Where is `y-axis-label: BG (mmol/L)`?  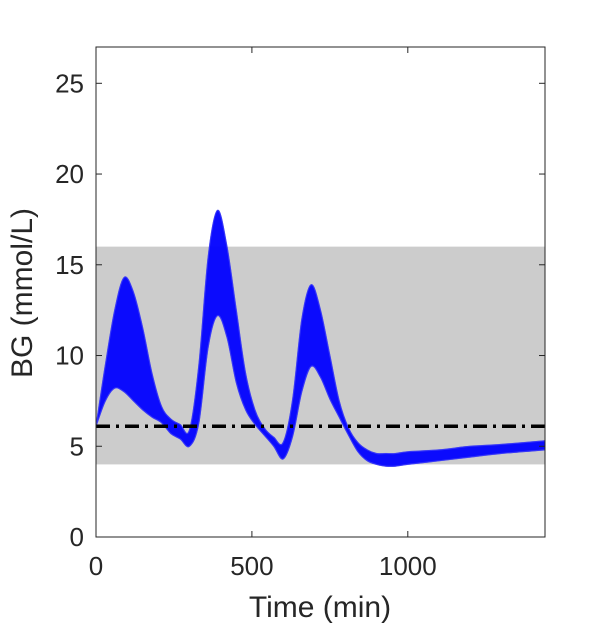
y-axis-label: BG (mmol/L) is located at coordinates (22, 293).